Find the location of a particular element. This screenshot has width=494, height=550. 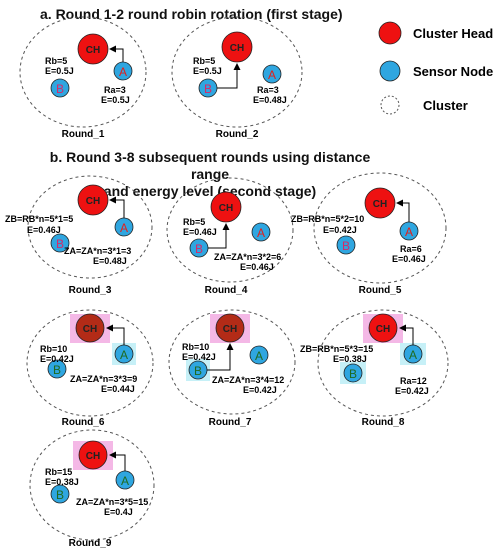

round-3-text-4: E=0.48J is located at coordinates (110, 261).